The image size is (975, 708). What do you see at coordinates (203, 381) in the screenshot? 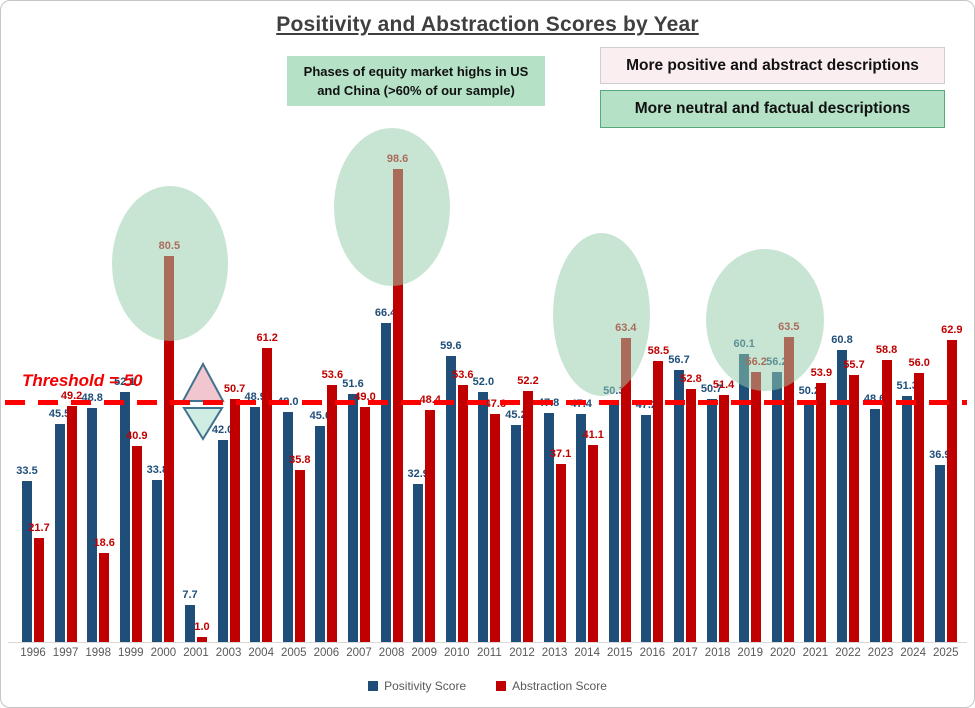
I see `up-triangle-icon` at bounding box center [203, 381].